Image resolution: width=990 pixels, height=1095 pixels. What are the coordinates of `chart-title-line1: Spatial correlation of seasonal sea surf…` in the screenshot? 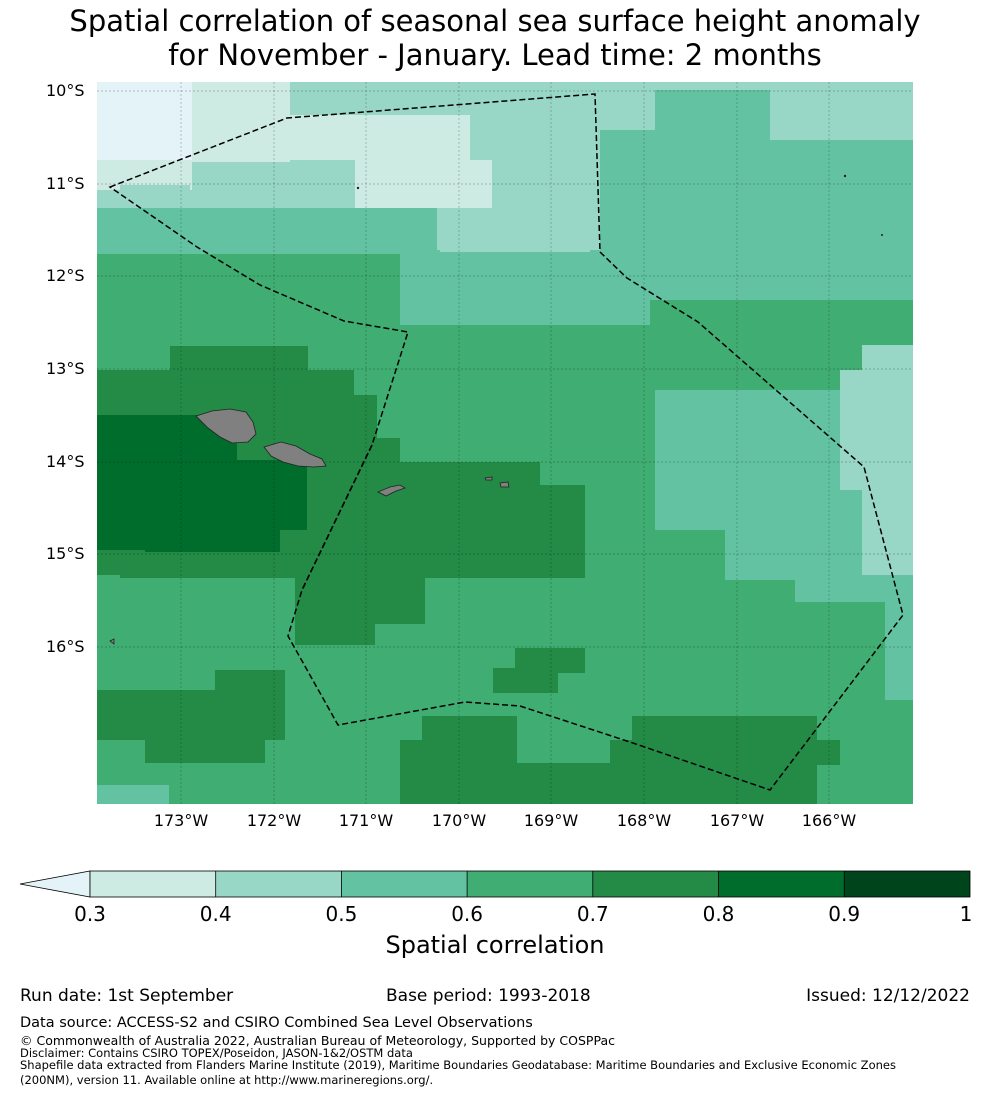 It's located at (495, 21).